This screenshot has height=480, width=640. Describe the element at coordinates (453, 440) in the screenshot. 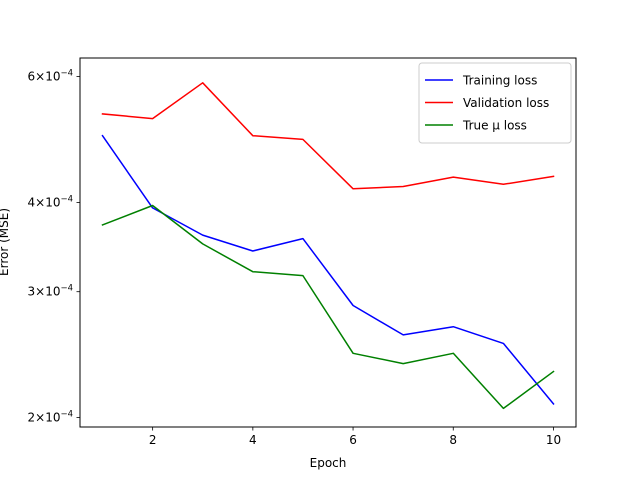

I see `x-tick-label: 8` at that location.